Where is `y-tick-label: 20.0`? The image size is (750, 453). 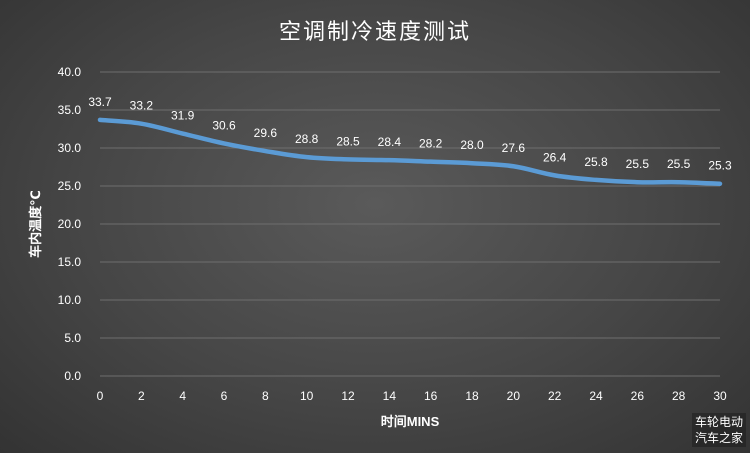 y-tick-label: 20.0 is located at coordinates (70, 224).